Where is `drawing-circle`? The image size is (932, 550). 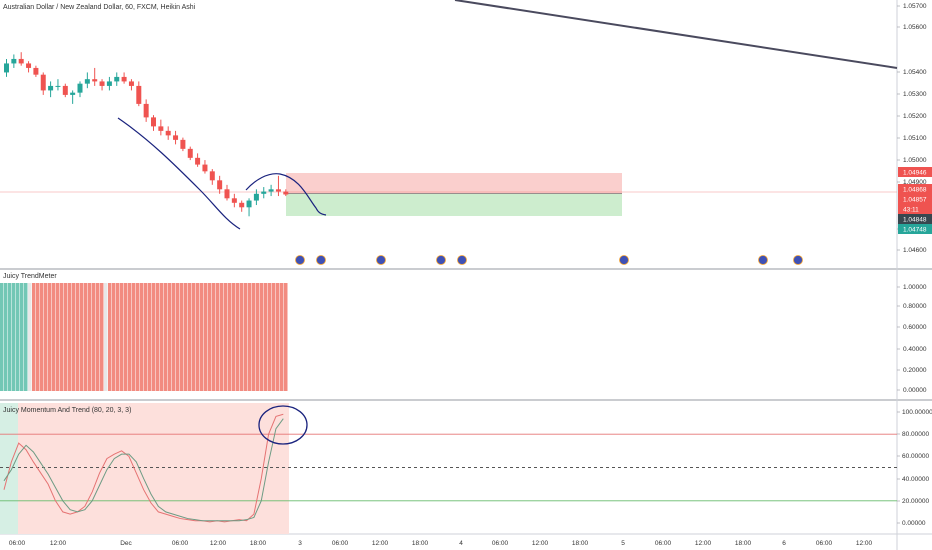
drawing-circle is located at coordinates (283, 425).